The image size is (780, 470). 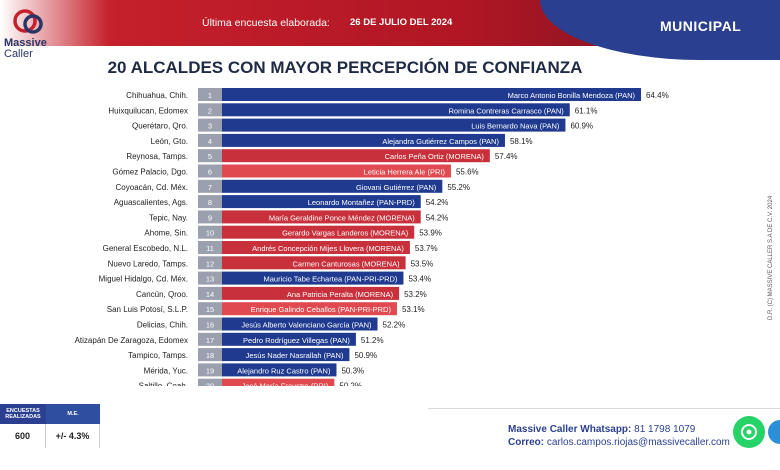 I want to click on mayor-name-label: Jesús Nader Nasrallah (PAN), so click(x=295, y=355).